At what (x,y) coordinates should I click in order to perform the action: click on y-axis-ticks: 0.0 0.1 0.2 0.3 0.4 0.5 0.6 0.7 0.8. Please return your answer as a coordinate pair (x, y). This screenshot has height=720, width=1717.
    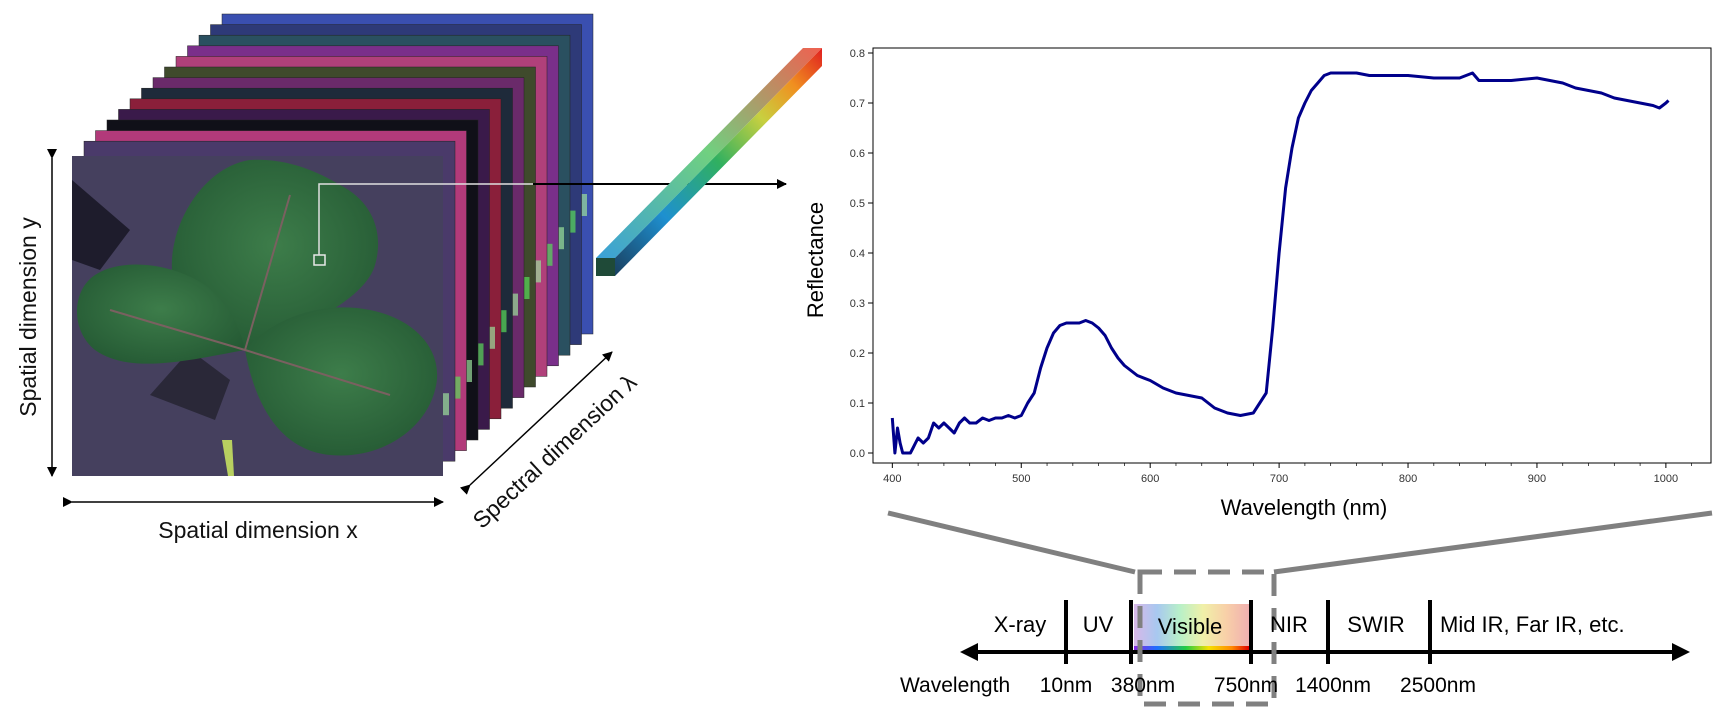
    Looking at the image, I should click on (861, 254).